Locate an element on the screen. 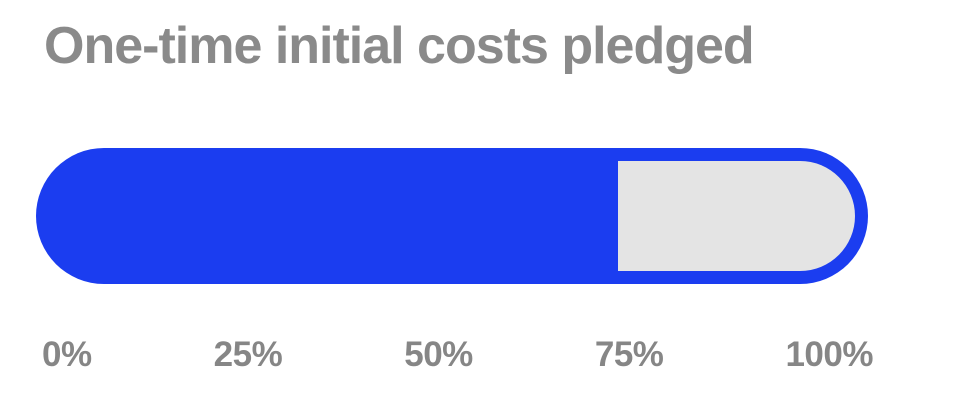  tick-label-100: 100% is located at coordinates (829, 354).